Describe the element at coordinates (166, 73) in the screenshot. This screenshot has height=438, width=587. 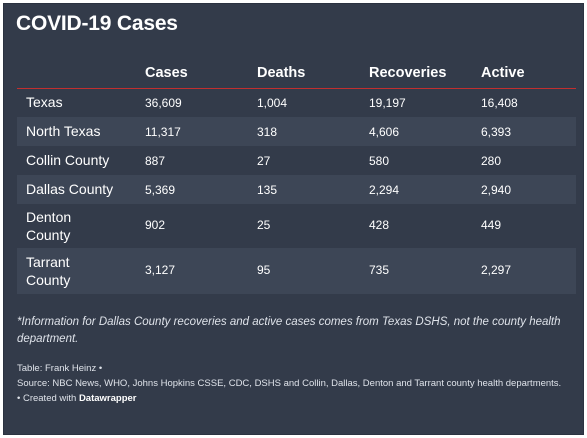
I see `header-cases: Cases` at that location.